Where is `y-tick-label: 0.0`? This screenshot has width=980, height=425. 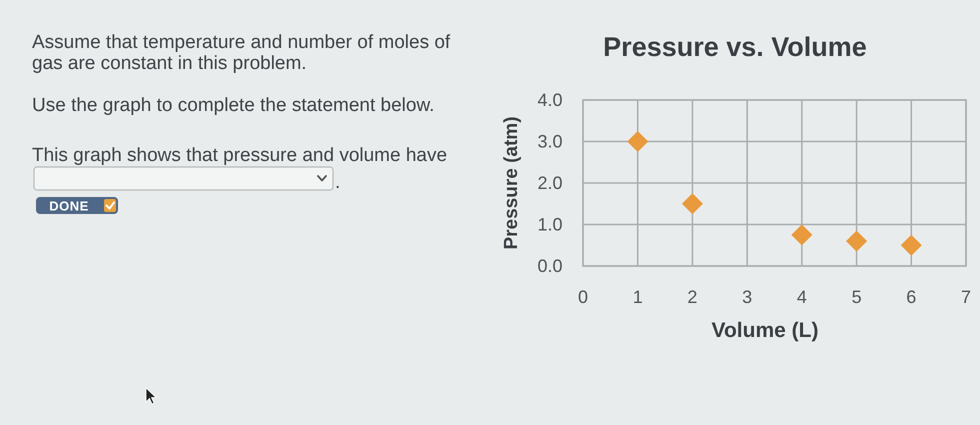 y-tick-label: 0.0 is located at coordinates (550, 266).